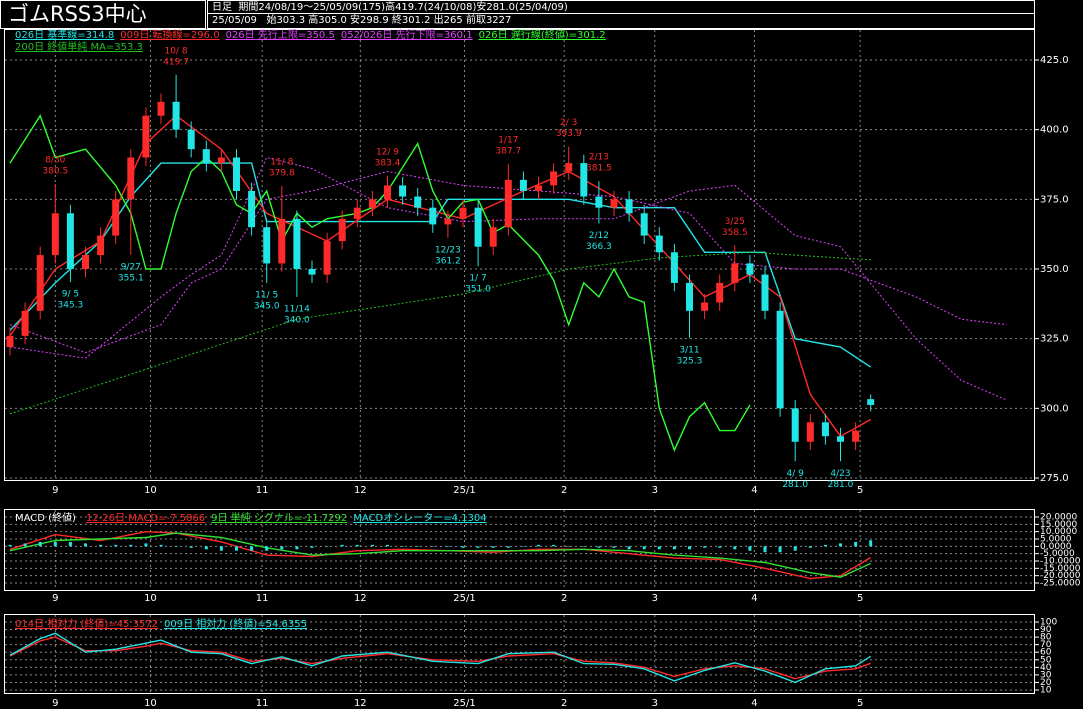  What do you see at coordinates (1060, 576) in the screenshot?
I see `y-tick-label: -20.0000` at bounding box center [1060, 576].